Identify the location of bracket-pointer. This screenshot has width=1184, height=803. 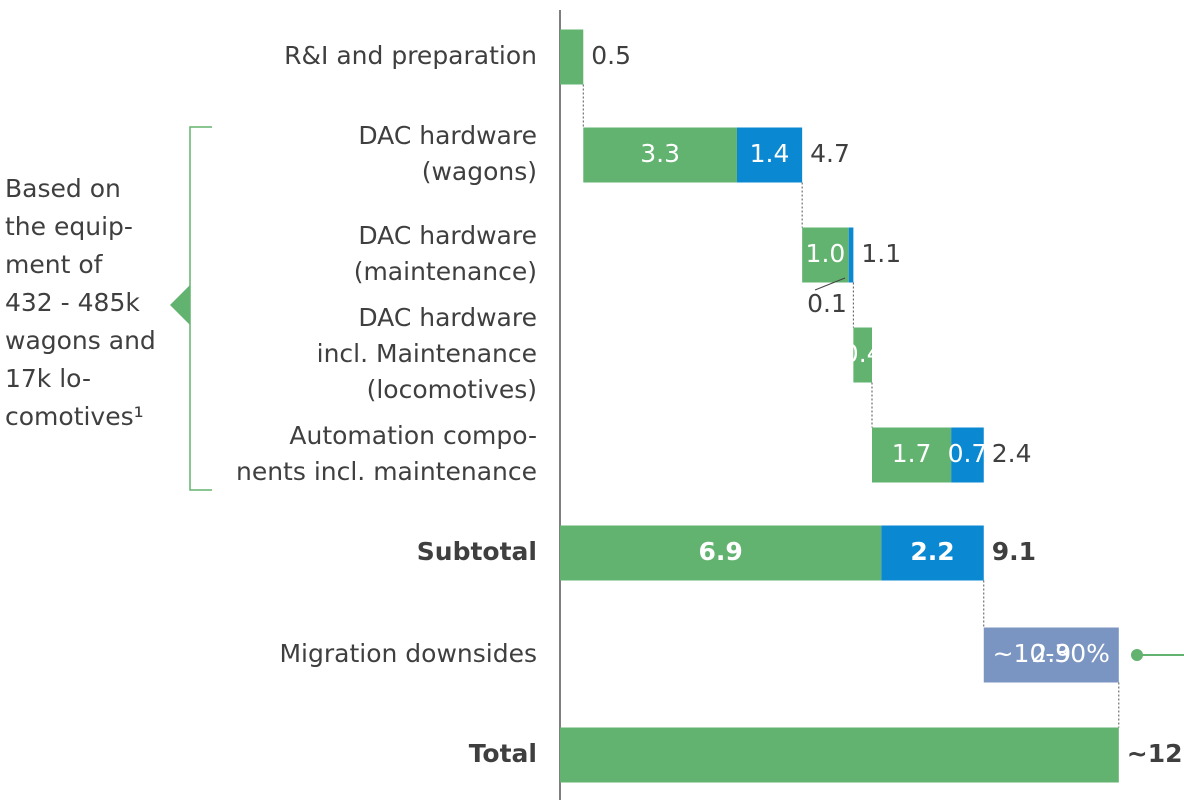
(180, 305).